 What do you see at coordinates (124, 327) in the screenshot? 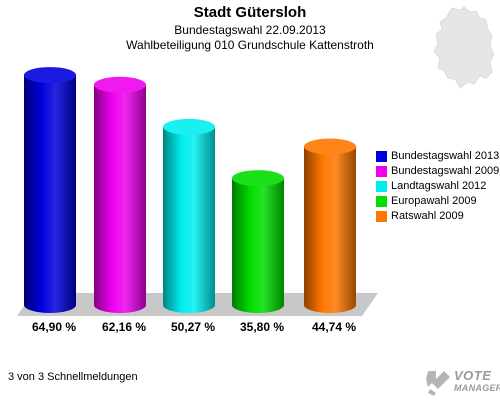
I see `value-label-2: 62,16 %` at bounding box center [124, 327].